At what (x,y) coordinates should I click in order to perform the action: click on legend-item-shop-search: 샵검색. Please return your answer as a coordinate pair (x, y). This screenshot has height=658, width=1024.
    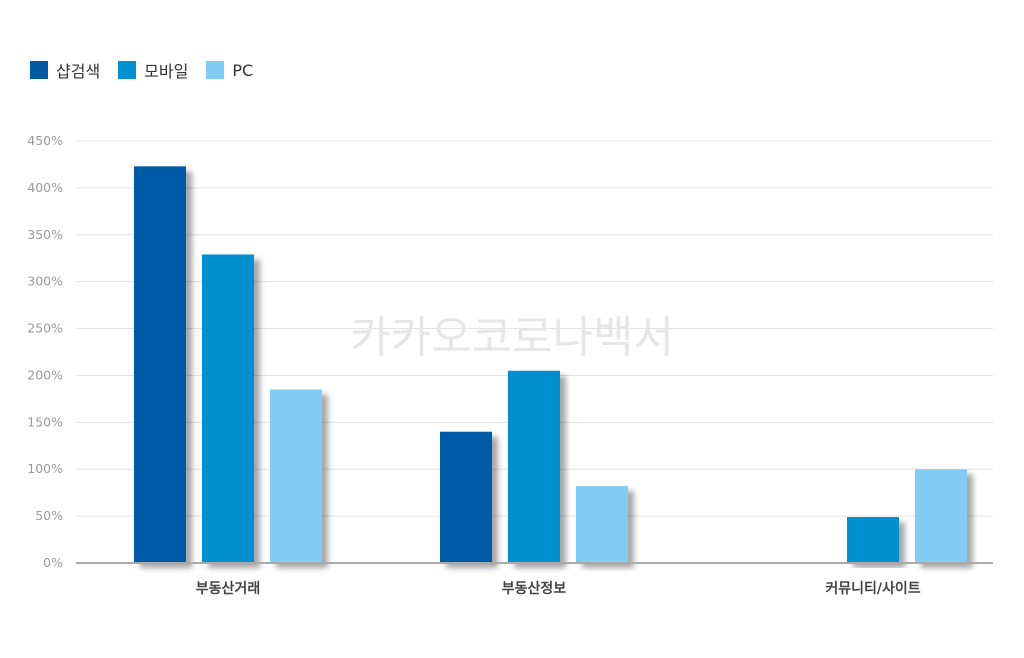
    Looking at the image, I should click on (65, 70).